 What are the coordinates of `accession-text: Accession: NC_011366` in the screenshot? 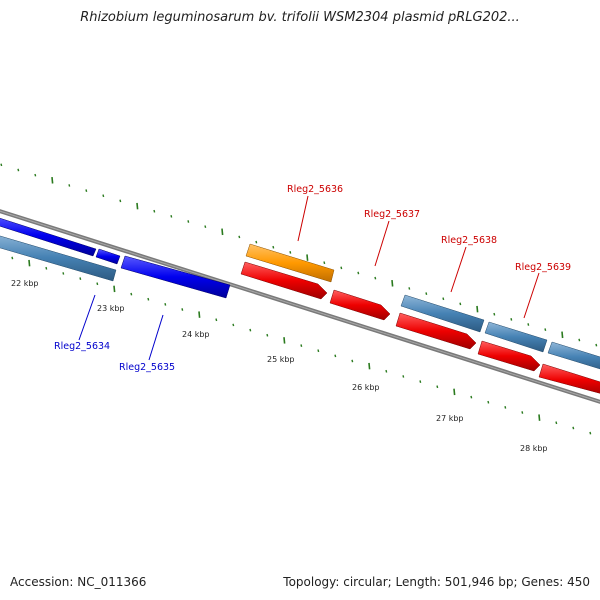 It's located at (78, 582).